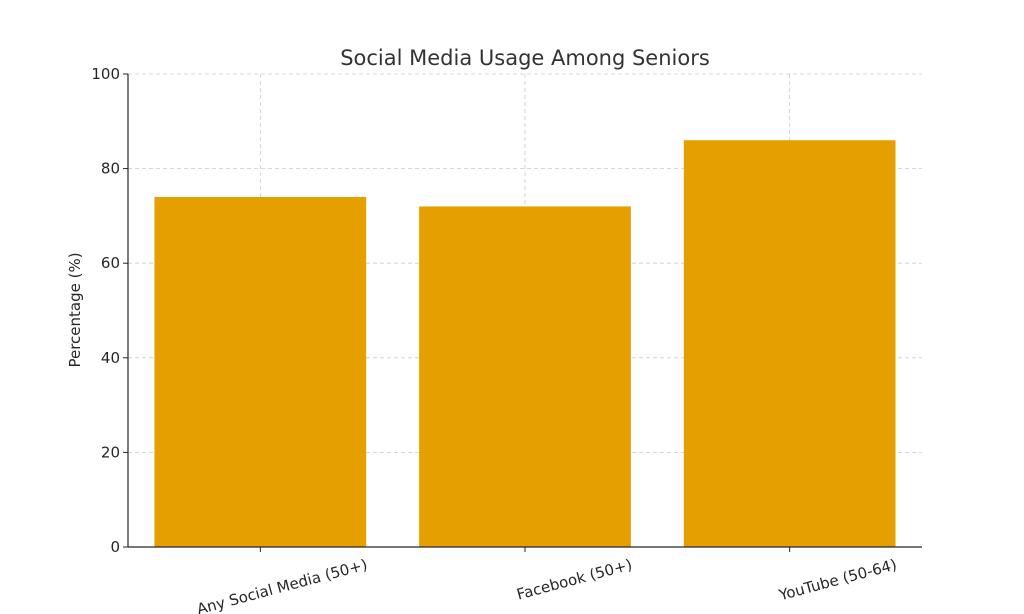 The height and width of the screenshot is (614, 1024). I want to click on x-tick-label: Any Social Media (50+), so click(282, 584).